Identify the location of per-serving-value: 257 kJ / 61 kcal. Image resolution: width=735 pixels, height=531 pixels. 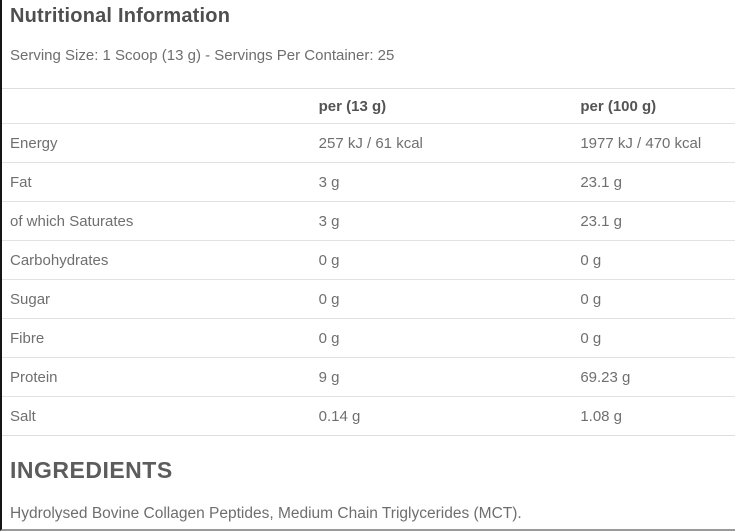
(449, 143).